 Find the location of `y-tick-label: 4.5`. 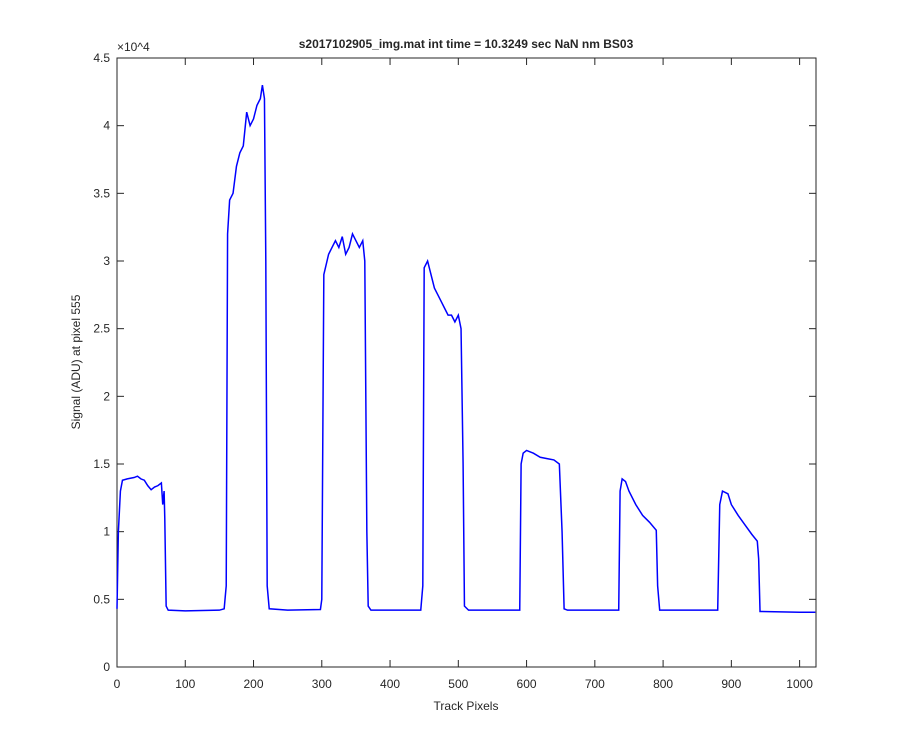

y-tick-label: 4.5 is located at coordinates (101, 58).